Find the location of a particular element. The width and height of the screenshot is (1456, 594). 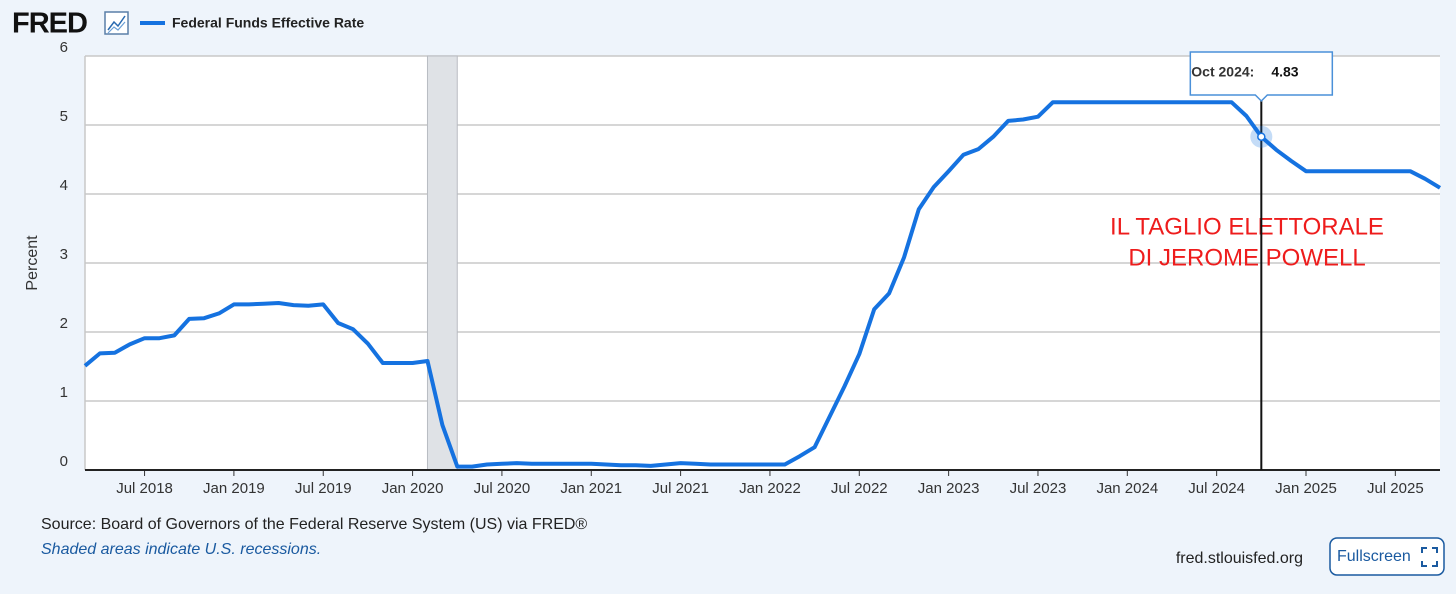

fullscreen-button: Fullscreen is located at coordinates (1387, 556).